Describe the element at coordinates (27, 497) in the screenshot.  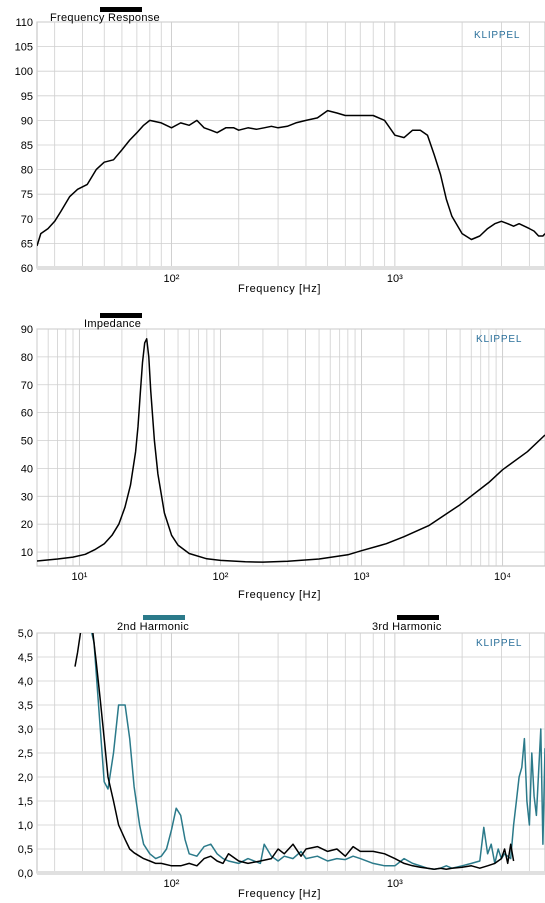
I see `c2-y-tick-label: 30` at that location.